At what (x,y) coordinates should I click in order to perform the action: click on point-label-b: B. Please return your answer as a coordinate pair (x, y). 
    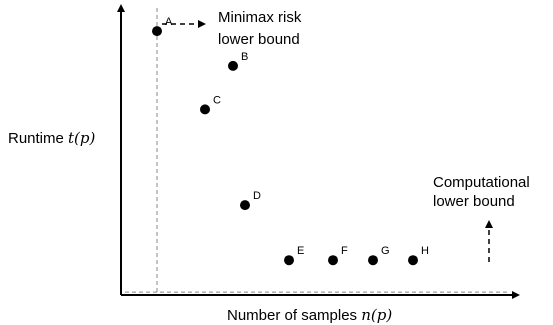
    Looking at the image, I should click on (244, 57).